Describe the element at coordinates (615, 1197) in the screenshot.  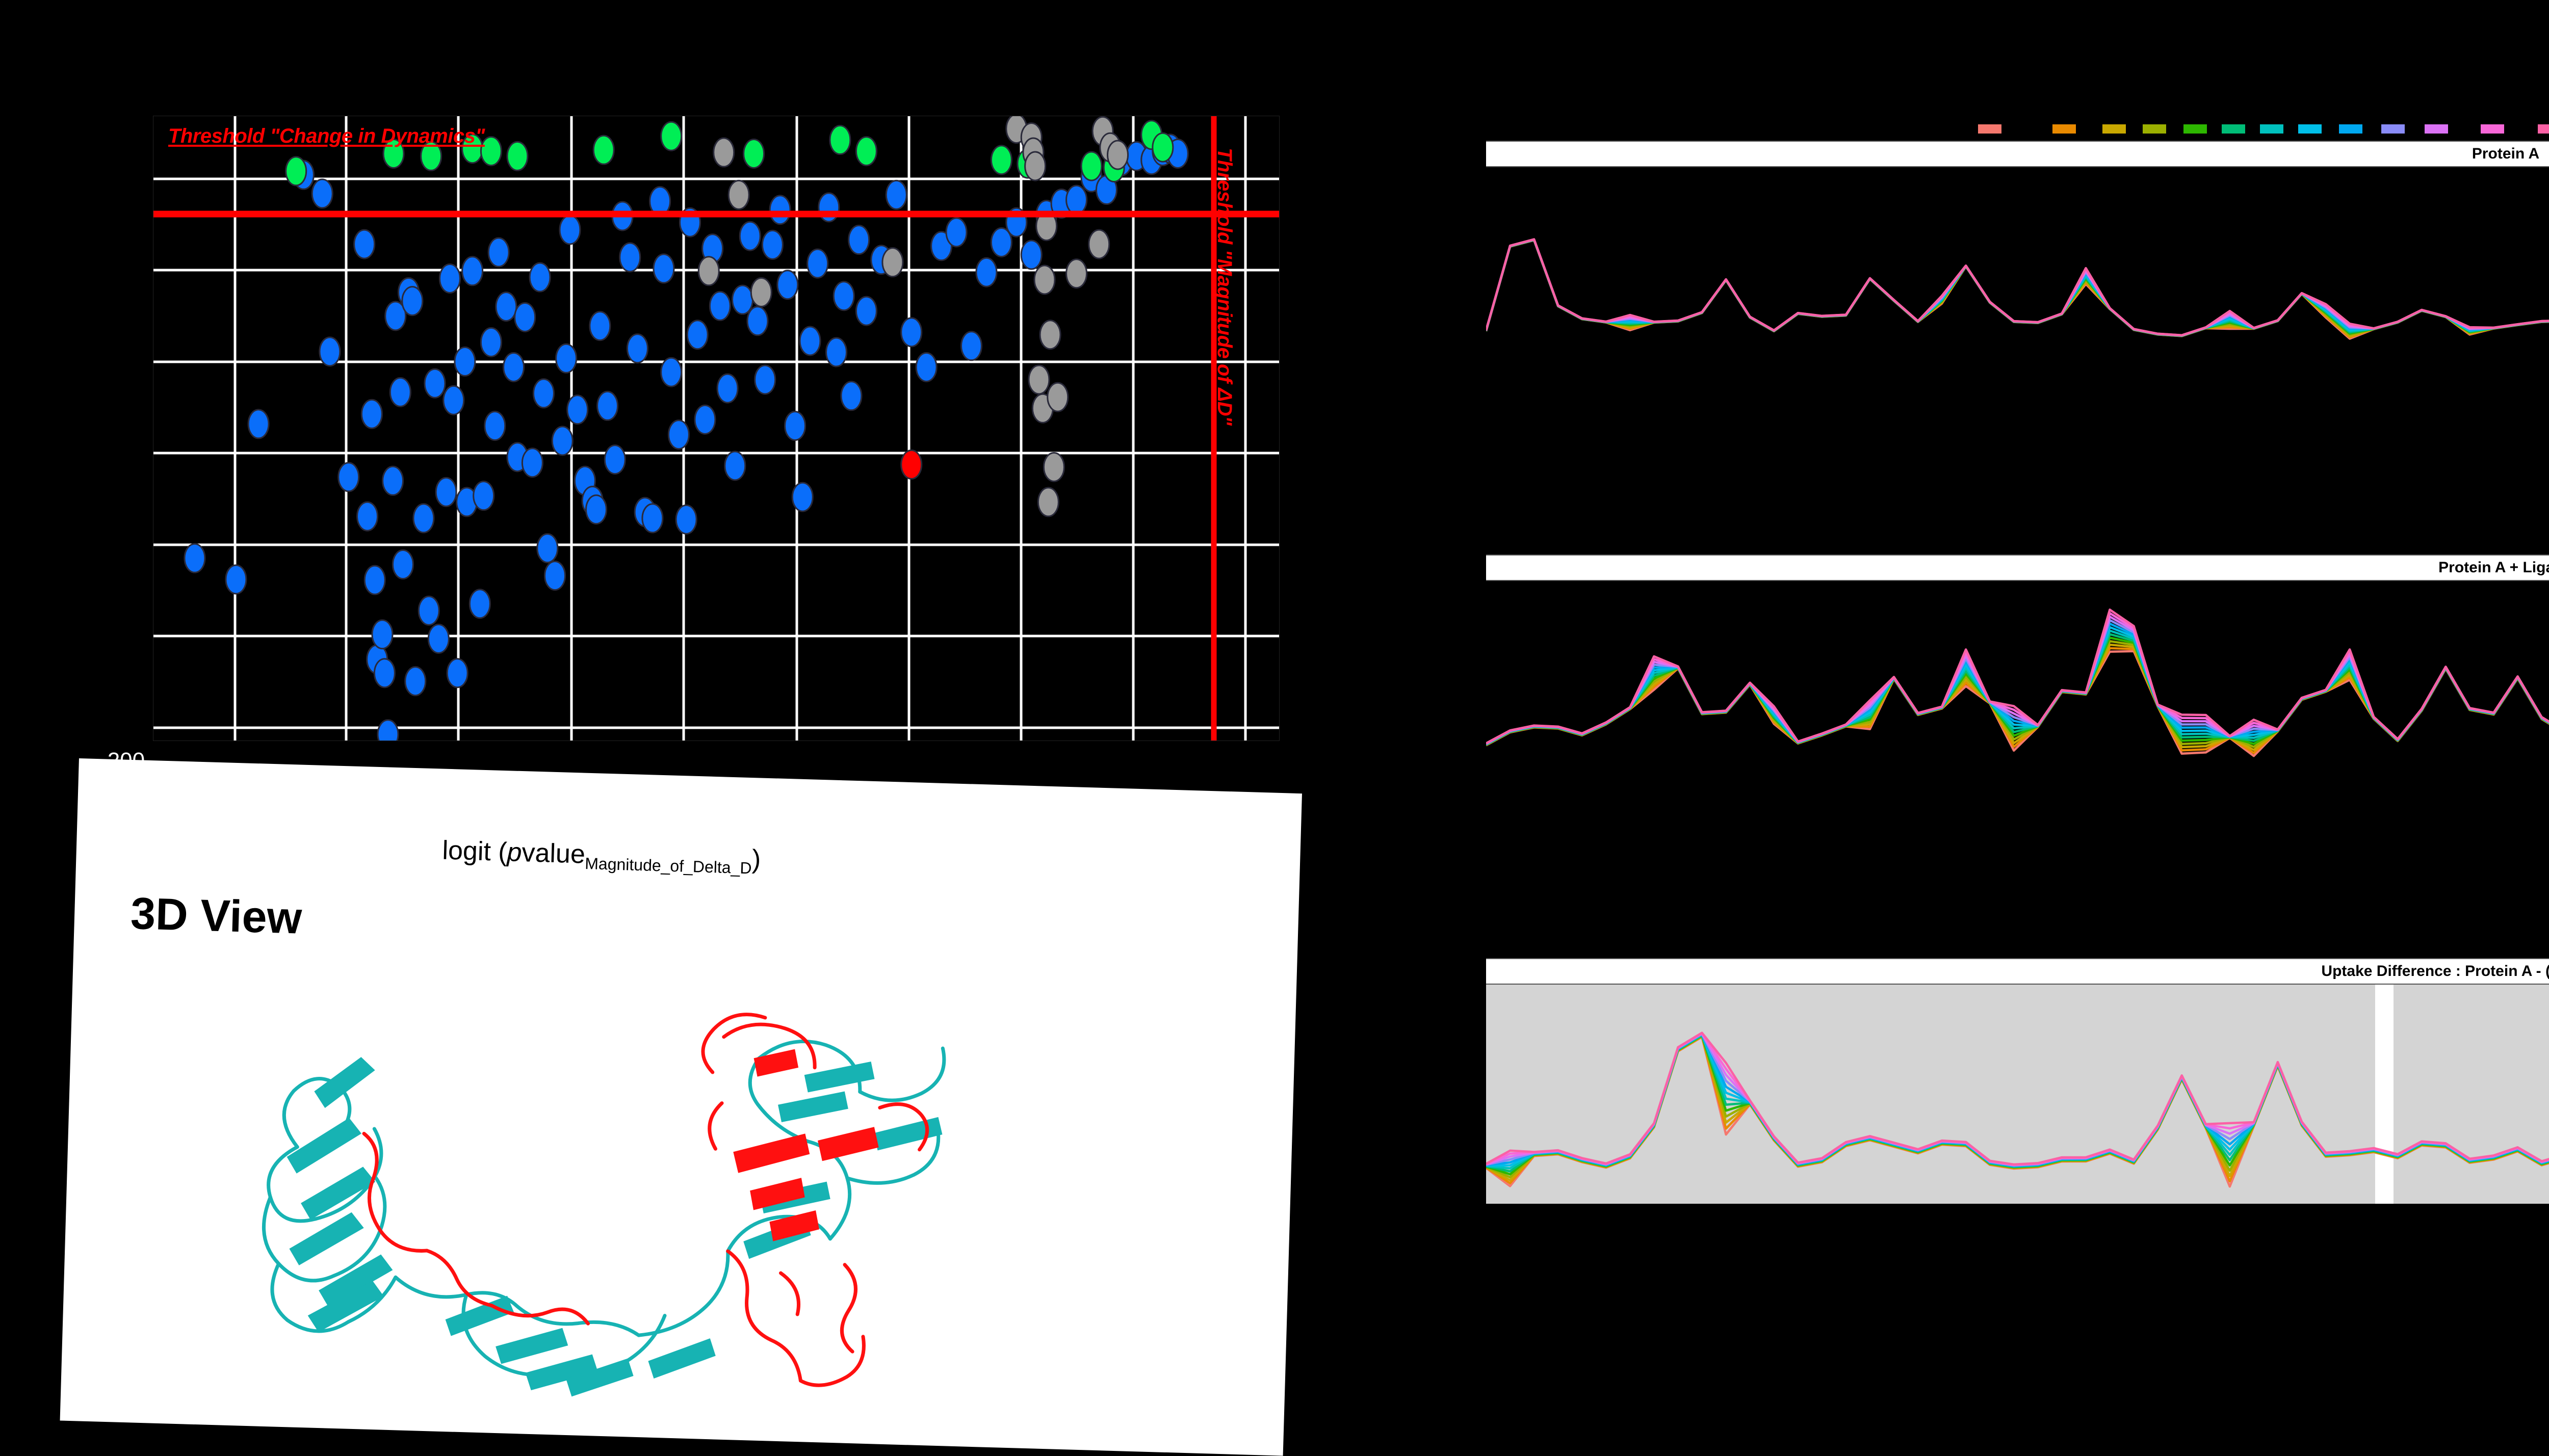
I see `protein-ribbon-structure` at that location.